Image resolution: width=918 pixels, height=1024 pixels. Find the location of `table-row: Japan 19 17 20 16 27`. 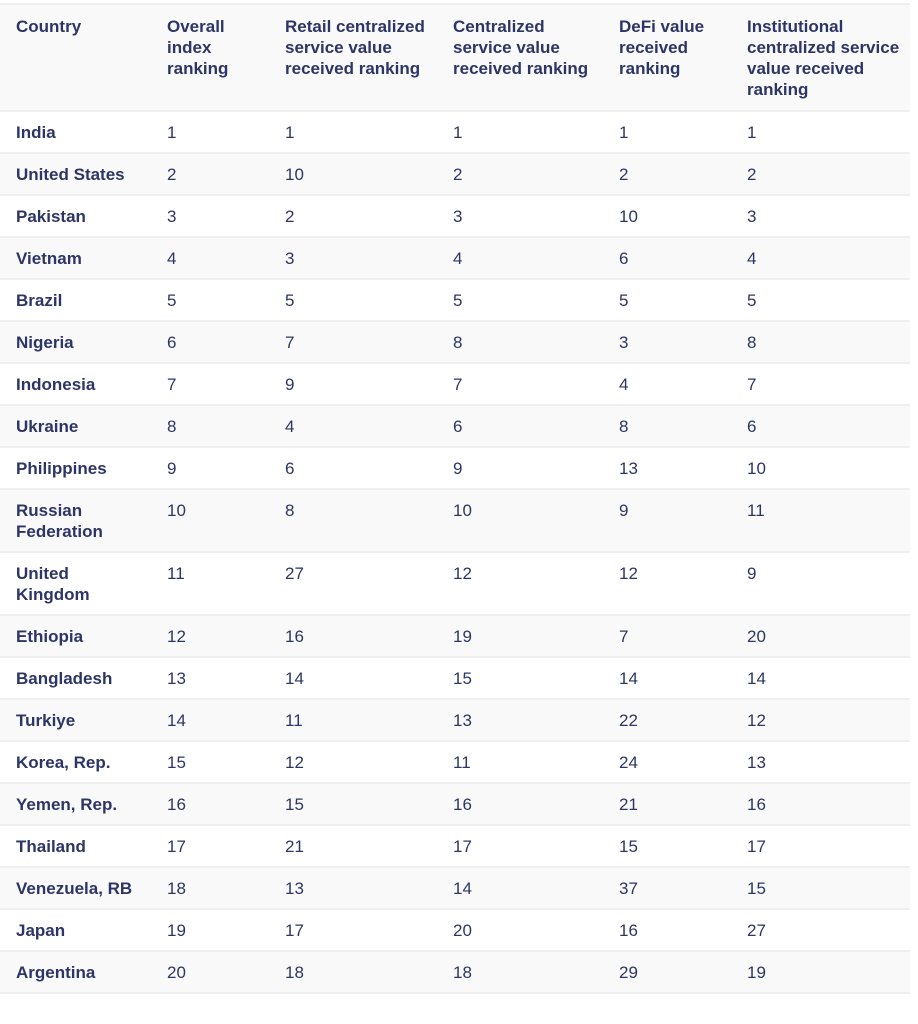

table-row: Japan 19 17 20 16 27 is located at coordinates (455, 929).